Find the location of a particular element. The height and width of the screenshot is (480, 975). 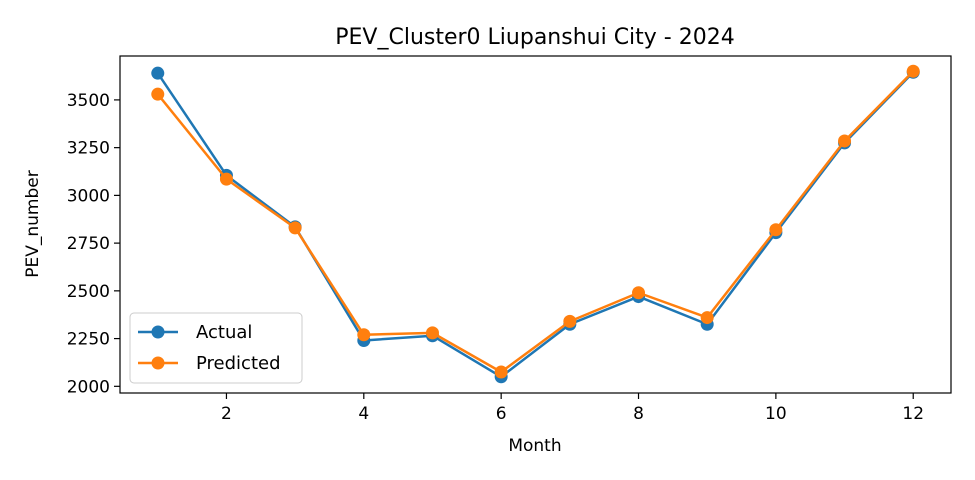

x-tick-label: 10 is located at coordinates (776, 414).